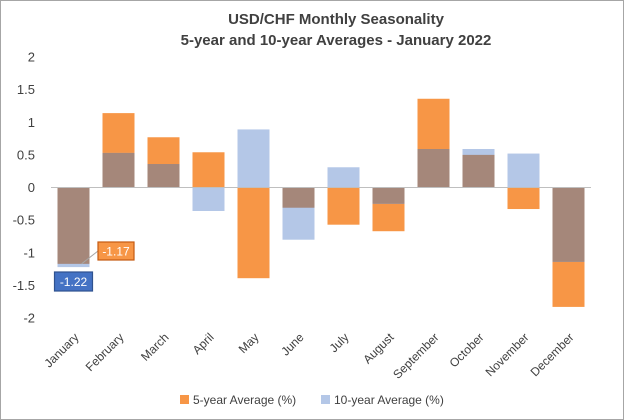 The height and width of the screenshot is (420, 624). Describe the element at coordinates (31, 57) in the screenshot. I see `y-tick-label: 2` at that location.